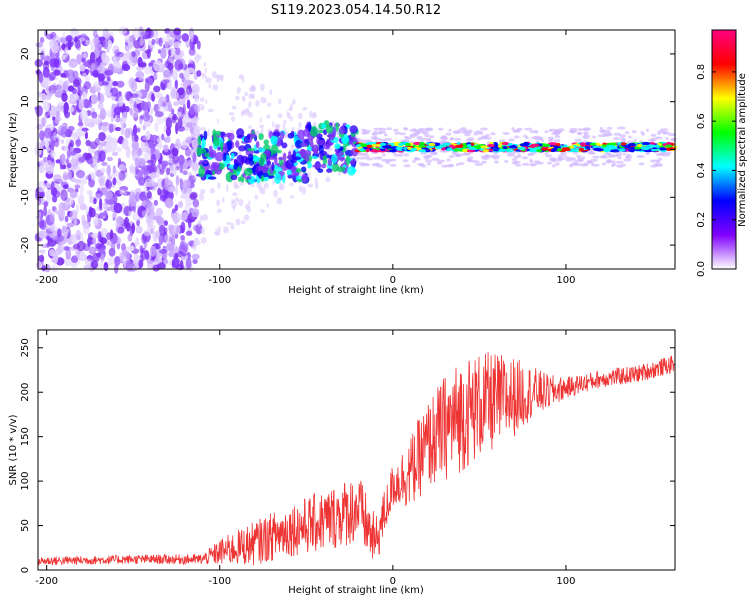 The width and height of the screenshot is (750, 604). I want to click on colorbar-tick-label: 0.6, so click(701, 121).